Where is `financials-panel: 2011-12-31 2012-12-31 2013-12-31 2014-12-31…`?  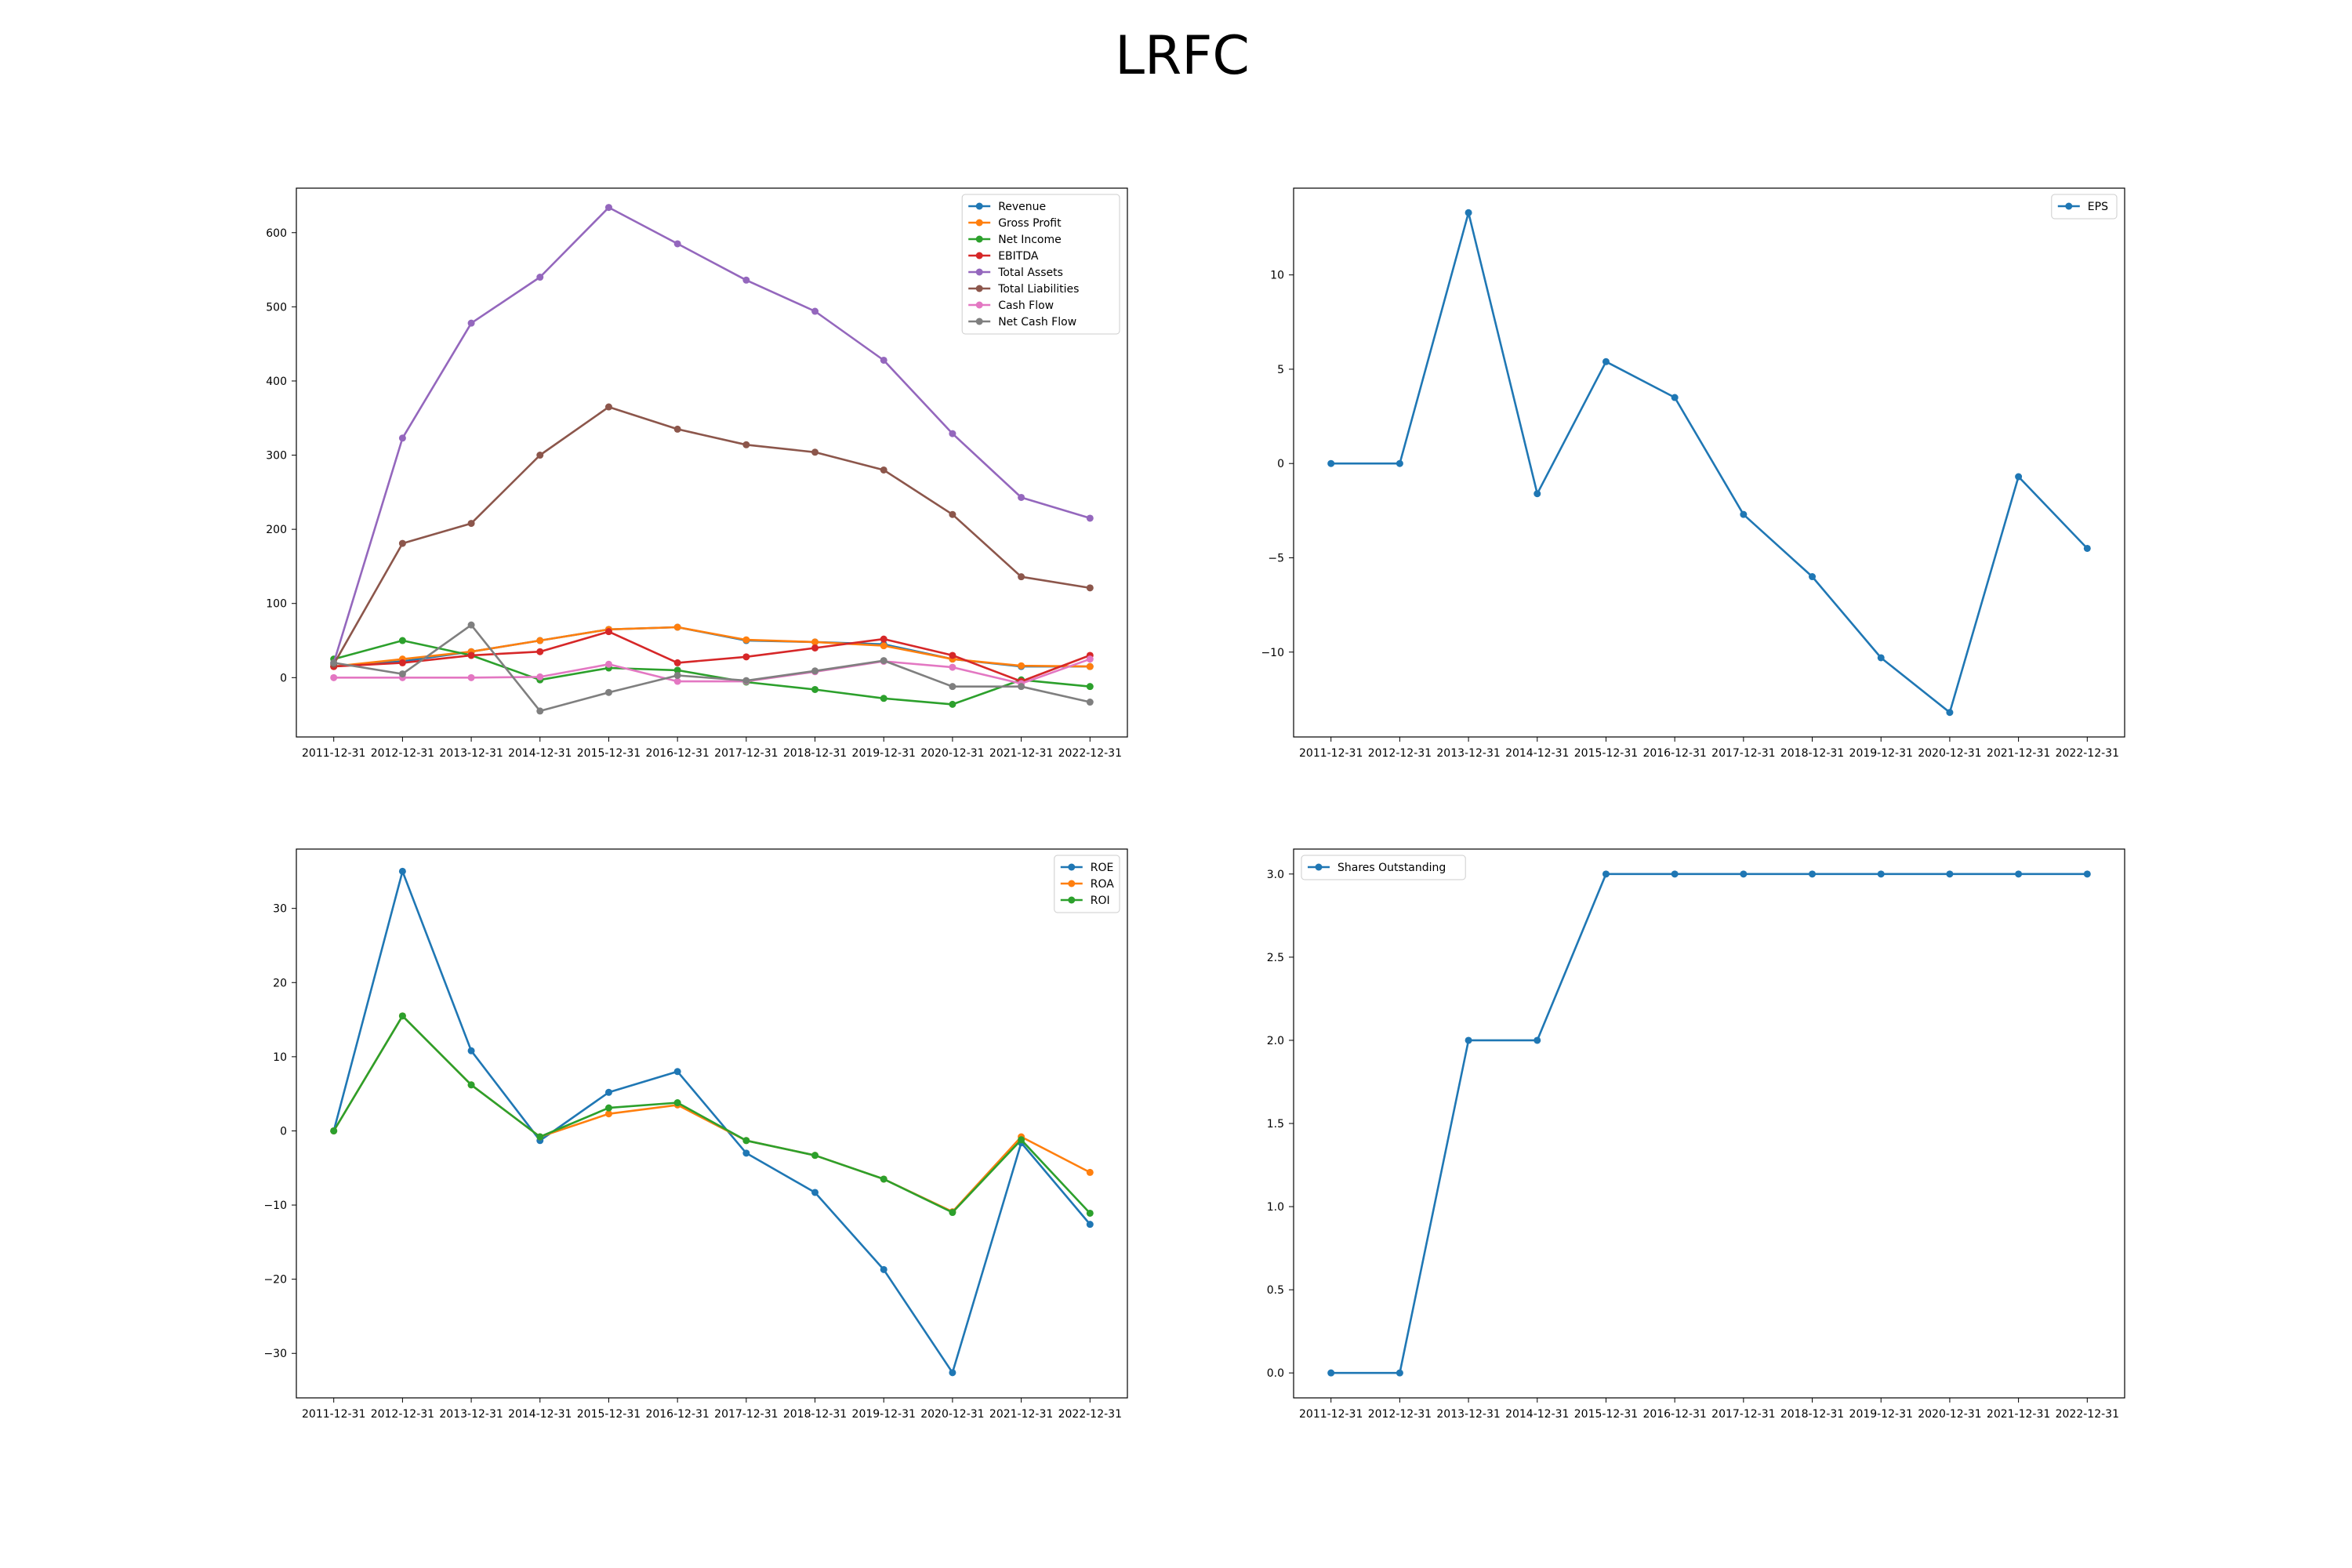
financials-panel: 2011-12-31 2012-12-31 2013-12-31 2014-12-31… is located at coordinates (697, 473).